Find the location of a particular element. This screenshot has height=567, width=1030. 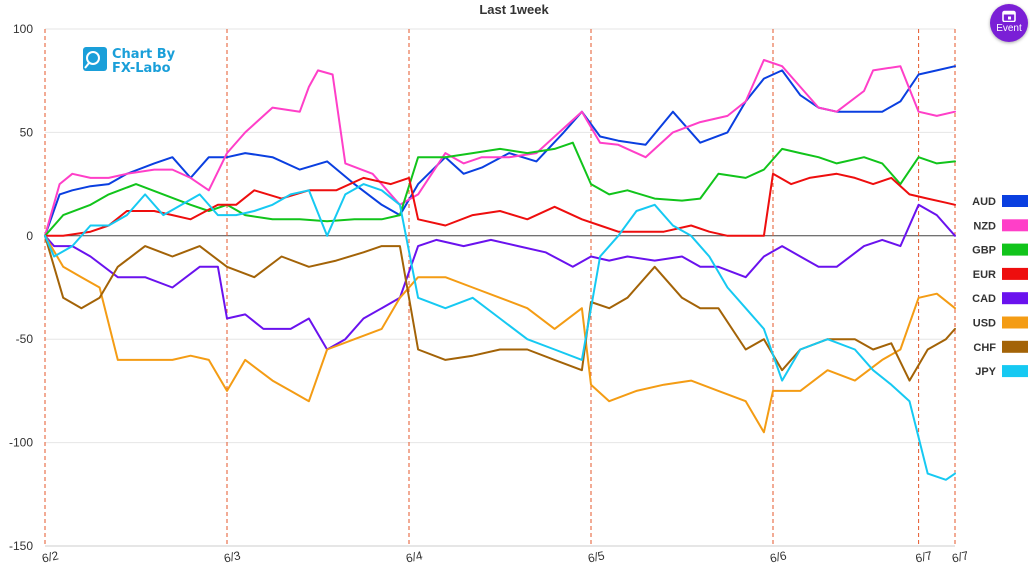

legend-label: JPY is located at coordinates (985, 372).